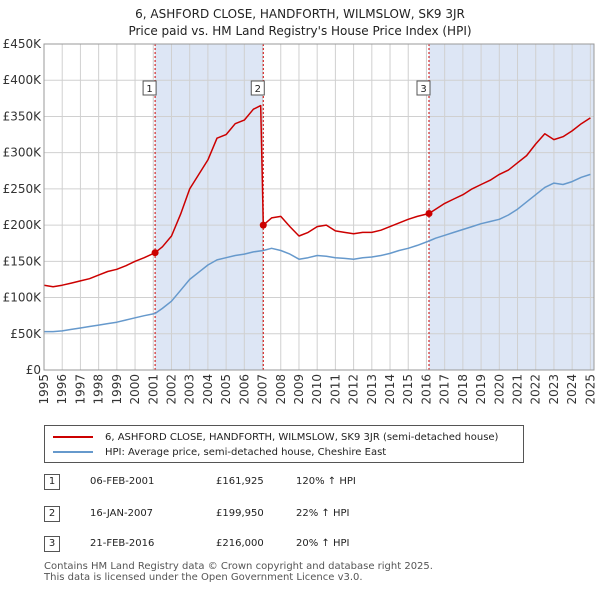  Describe the element at coordinates (244, 389) in the screenshot. I see `x-tick-label: 2006` at that location.